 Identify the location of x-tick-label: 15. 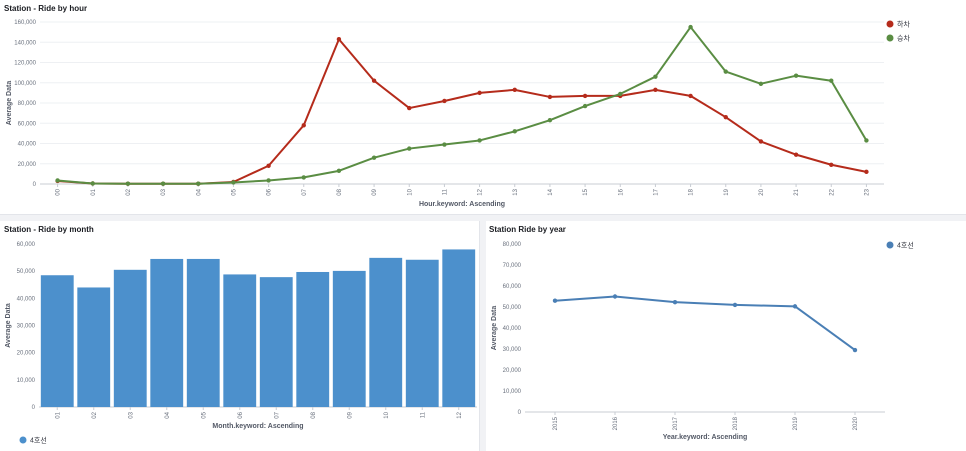
(586, 191).